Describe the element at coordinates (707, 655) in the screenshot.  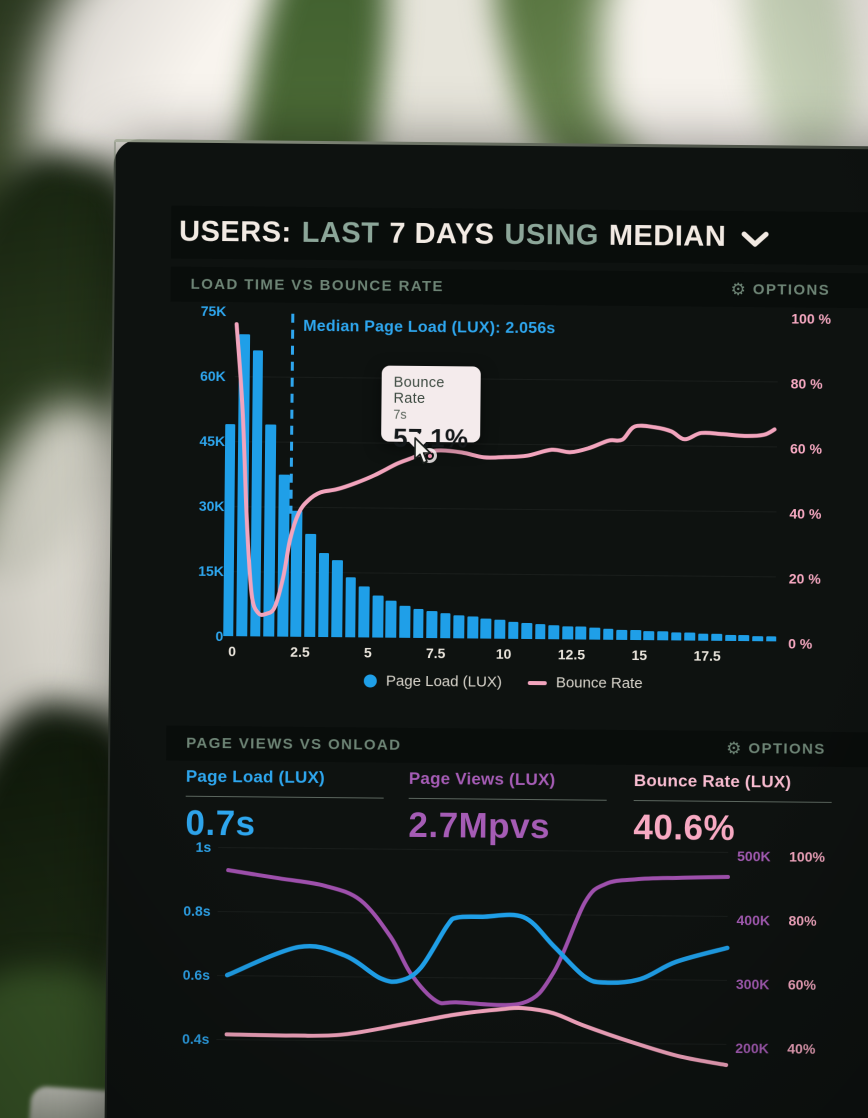
I see `axis-tick: 17.5` at that location.